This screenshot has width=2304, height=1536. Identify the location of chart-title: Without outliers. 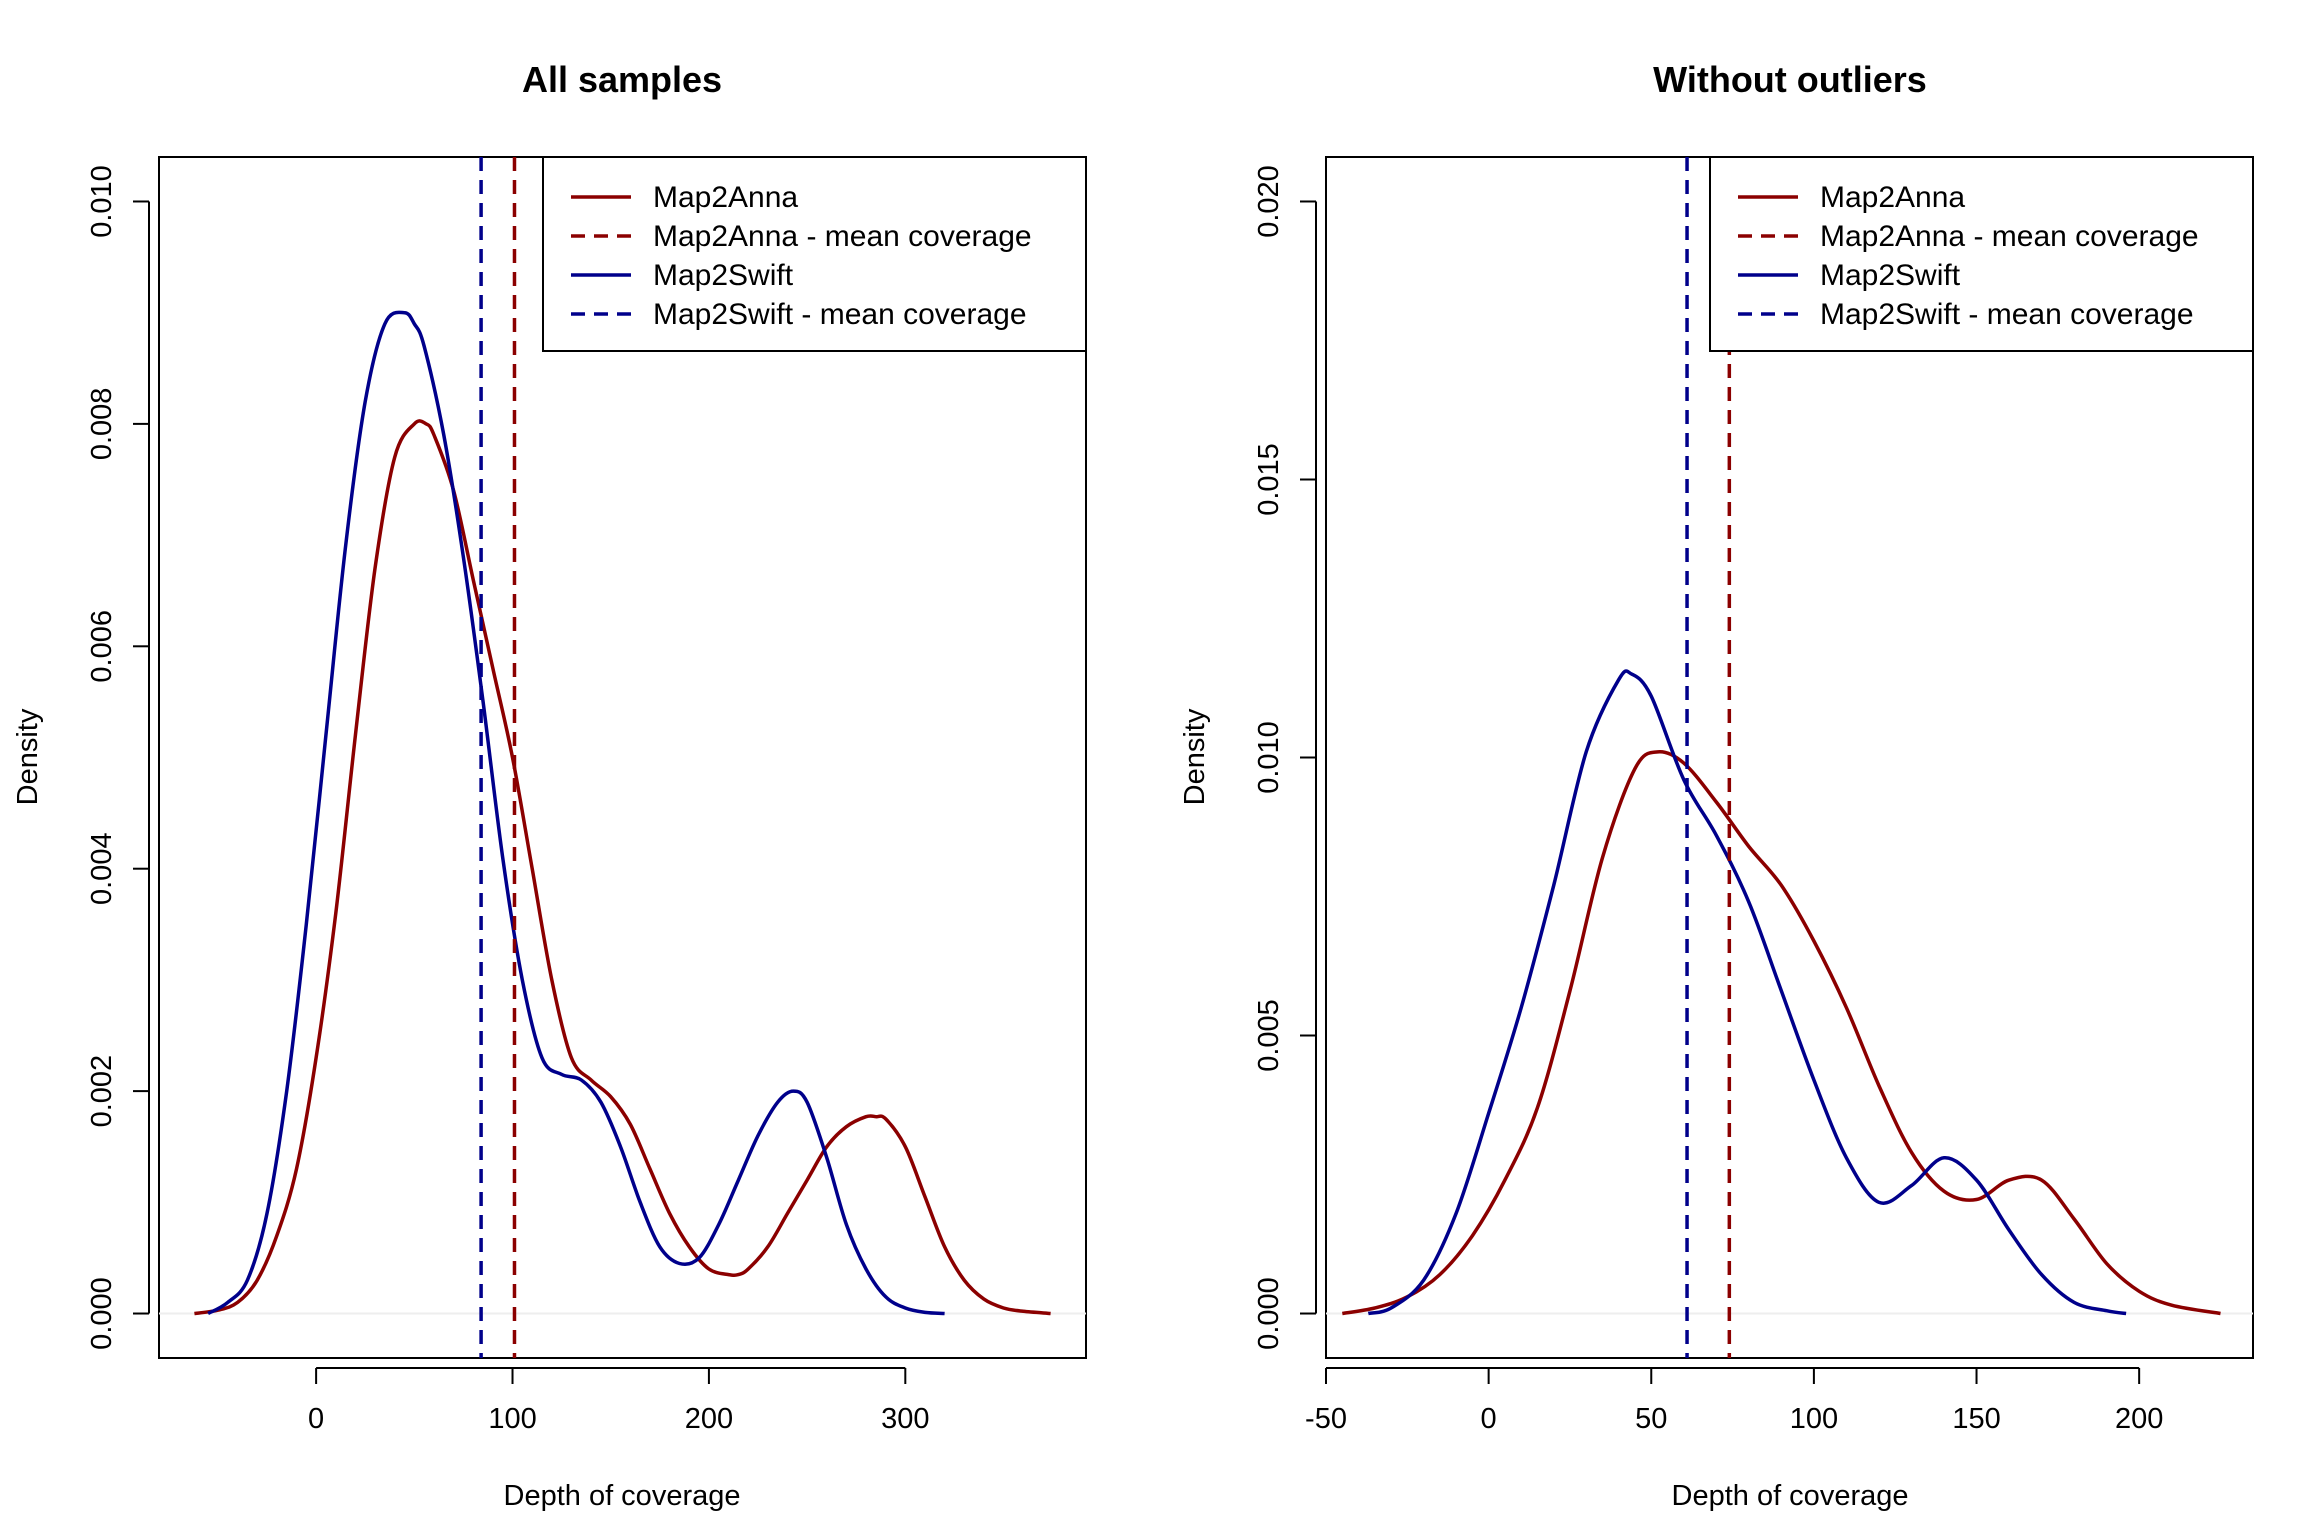
(1790, 79).